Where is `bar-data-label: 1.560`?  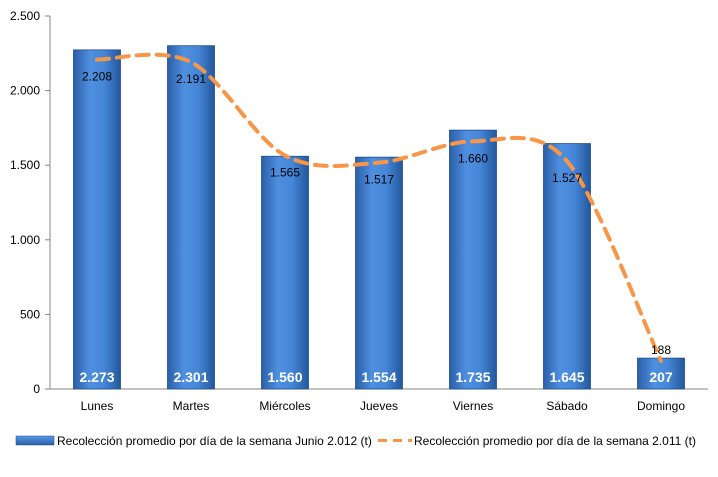
bar-data-label: 1.560 is located at coordinates (284, 377).